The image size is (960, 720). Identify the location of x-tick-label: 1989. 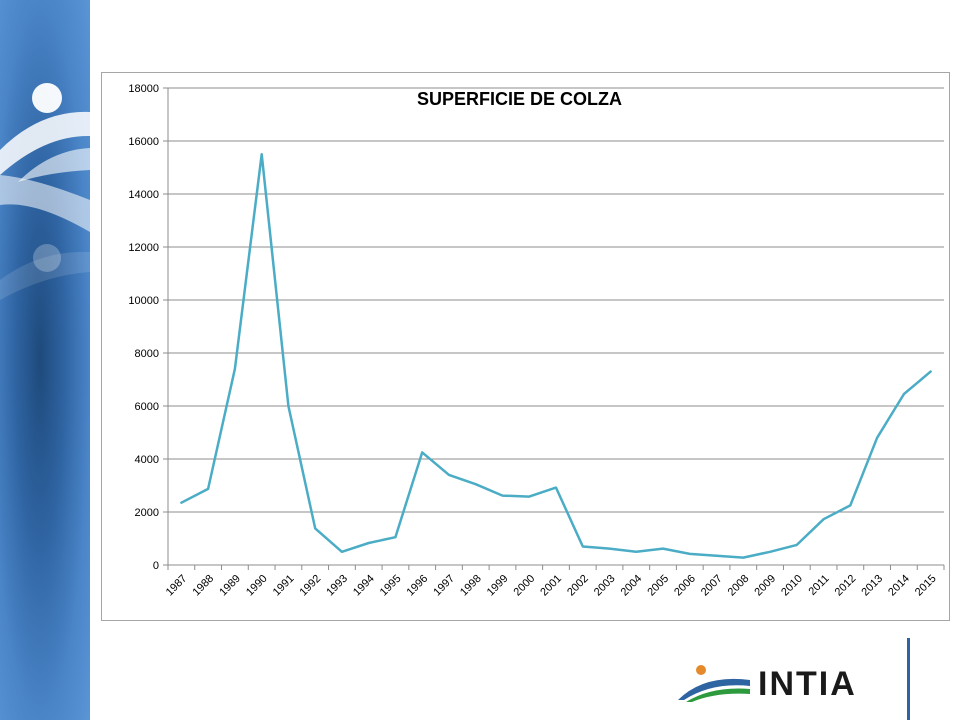
(230, 586).